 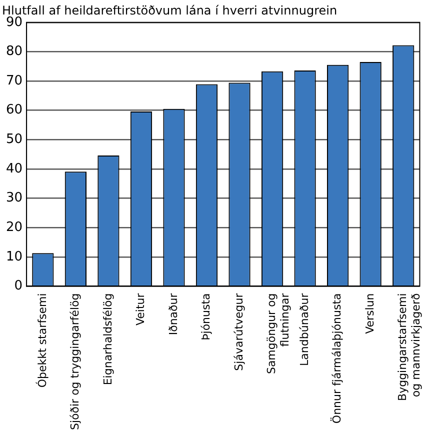 I want to click on y-tick-label: 20, so click(x=14, y=227).